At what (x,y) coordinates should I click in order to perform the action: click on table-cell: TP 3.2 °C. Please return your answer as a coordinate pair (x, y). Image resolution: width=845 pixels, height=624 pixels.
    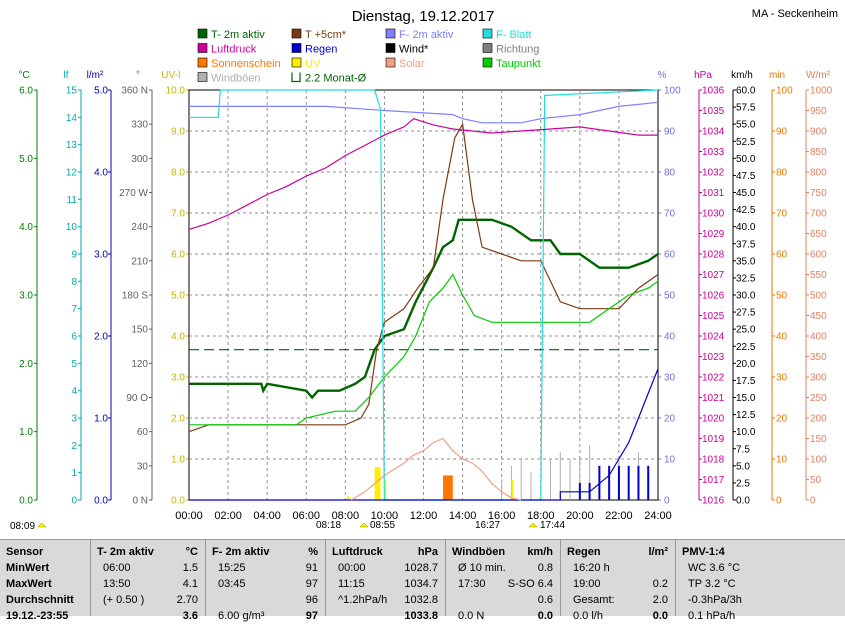
    Looking at the image, I should click on (712, 584).